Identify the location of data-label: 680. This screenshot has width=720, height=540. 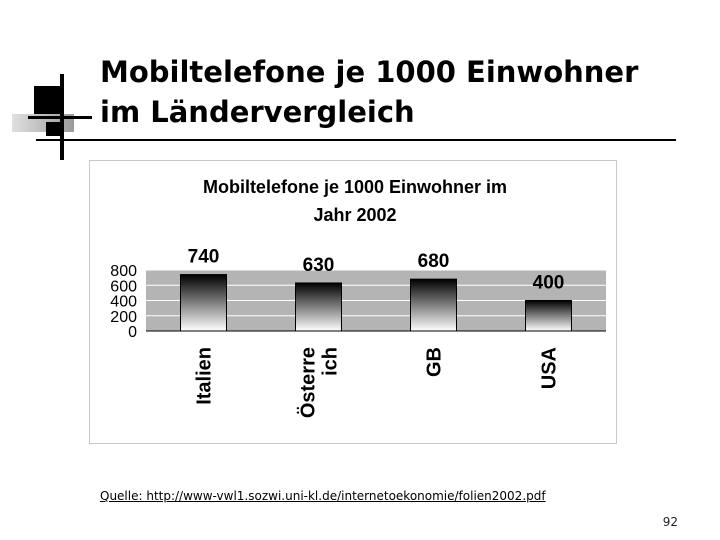
(434, 261).